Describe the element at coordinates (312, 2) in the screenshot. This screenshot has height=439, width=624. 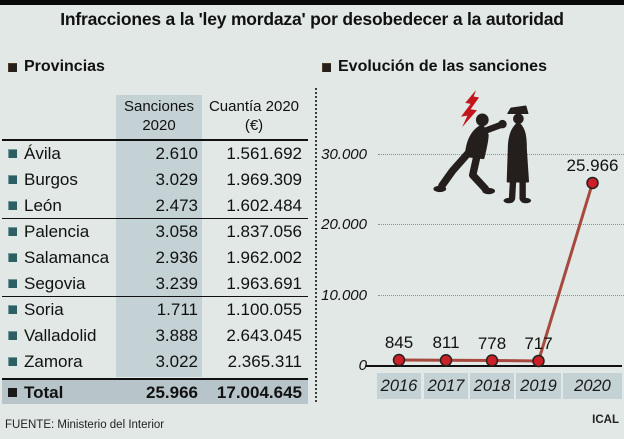
I see `top-bar` at that location.